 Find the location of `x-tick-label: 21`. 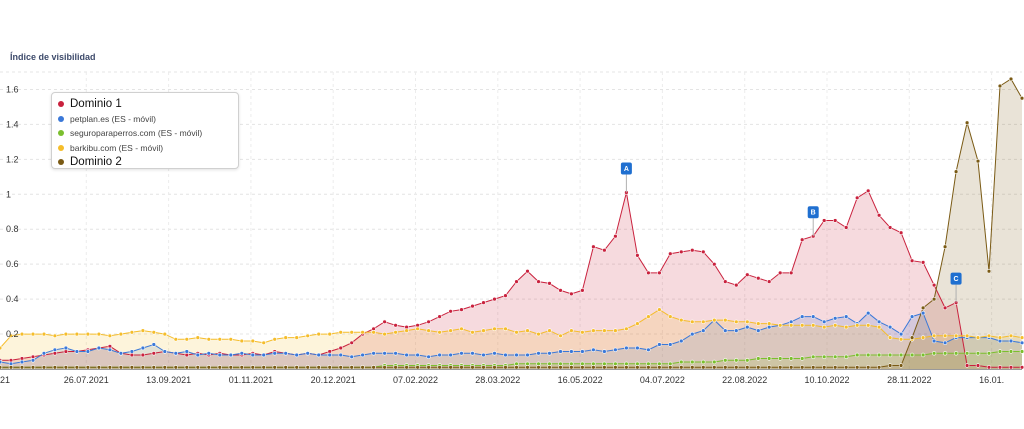

x-tick-label: 21 is located at coordinates (5, 380).